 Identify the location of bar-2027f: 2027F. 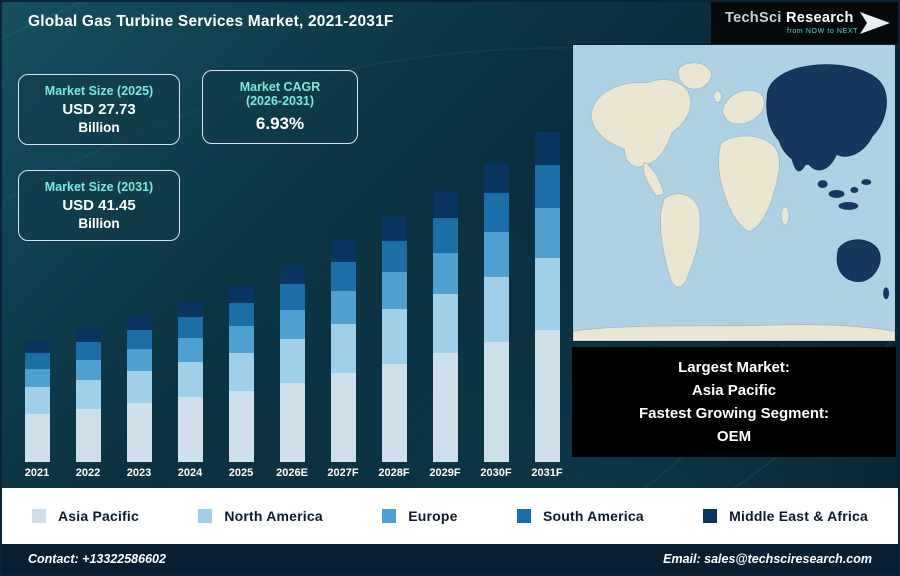
(343, 361).